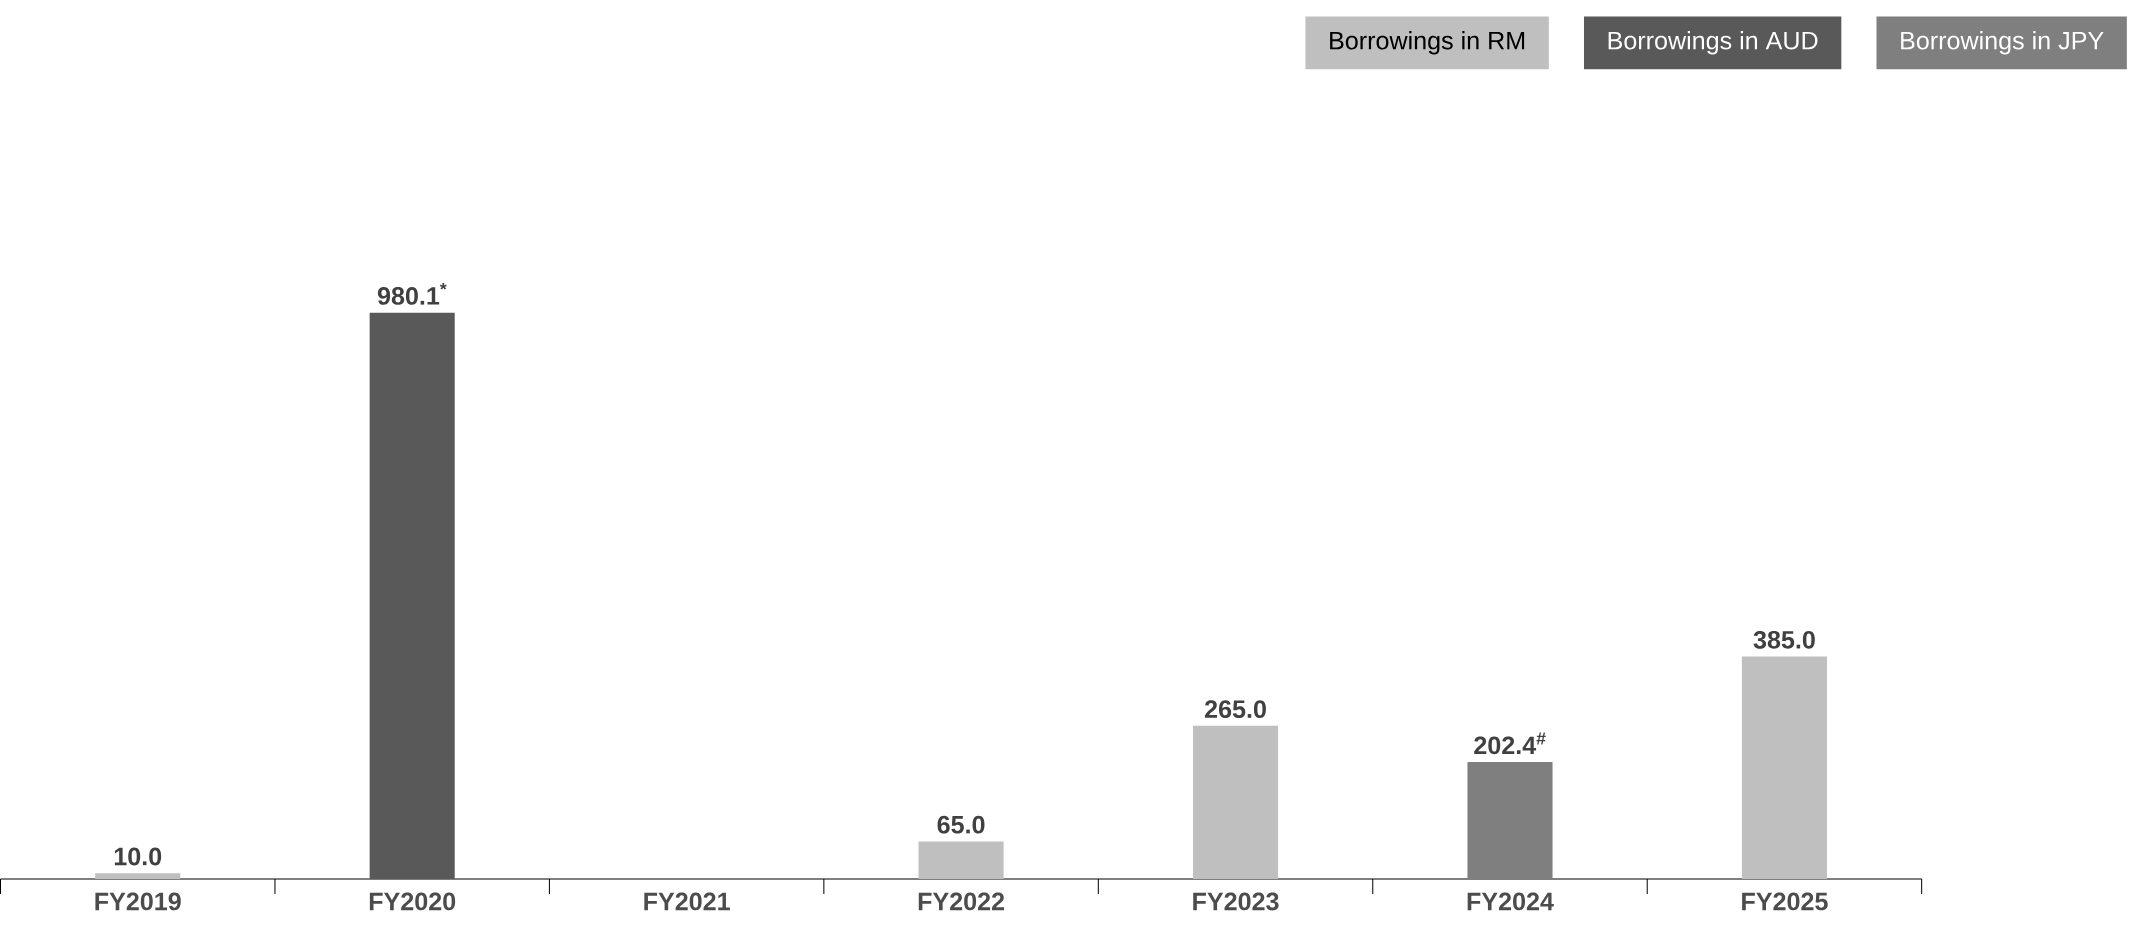 The width and height of the screenshot is (2143, 928). What do you see at coordinates (412, 294) in the screenshot?
I see `data-label: 980.1$^{*}$` at bounding box center [412, 294].